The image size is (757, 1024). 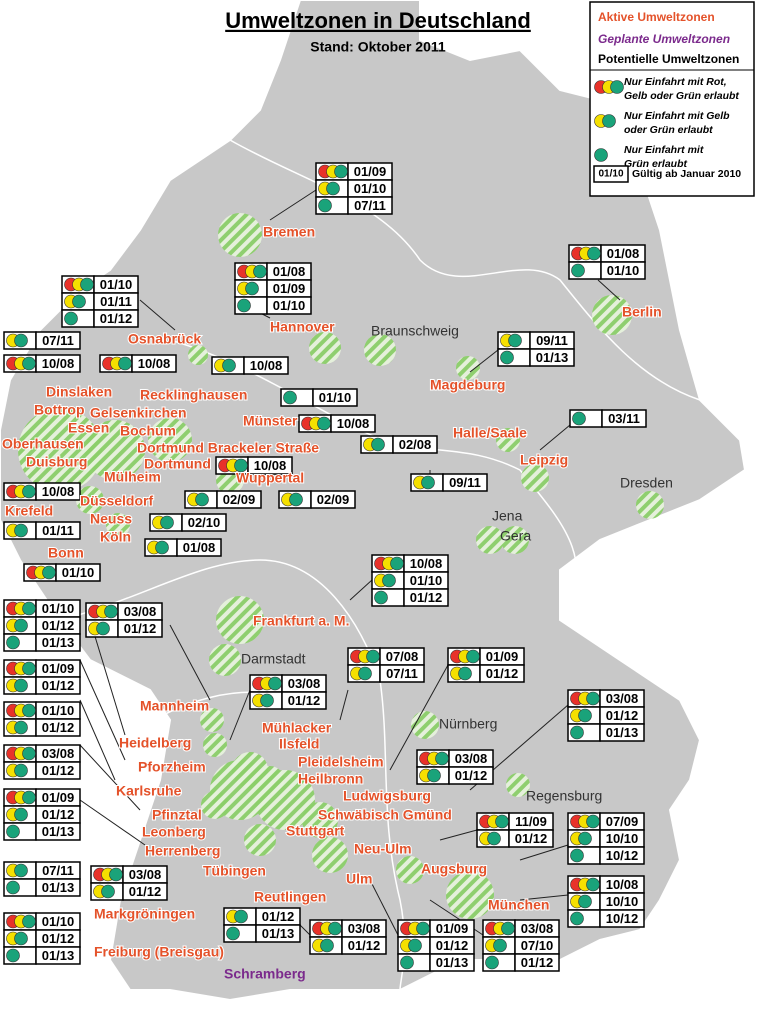 What do you see at coordinates (378, 47) in the screenshot?
I see `subtitle: Stand: Oktober 2011` at bounding box center [378, 47].